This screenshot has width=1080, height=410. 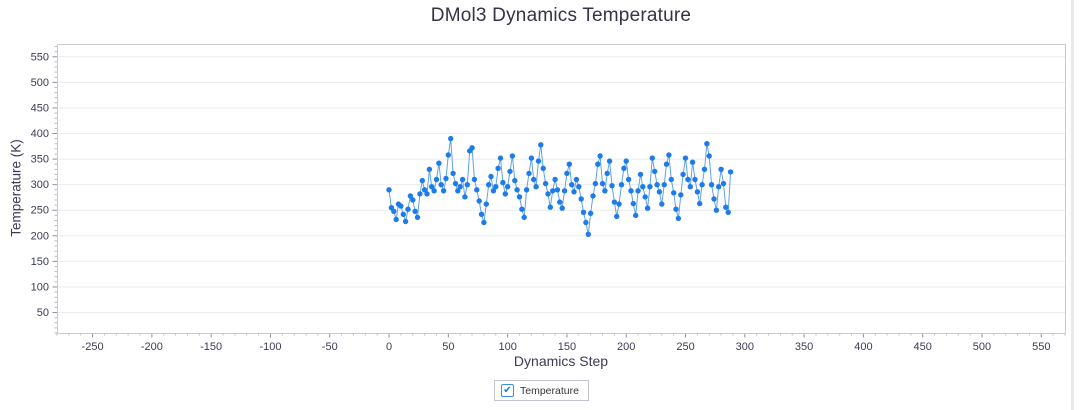 What do you see at coordinates (389, 347) in the screenshot?
I see `x-tick-label: 0` at bounding box center [389, 347].